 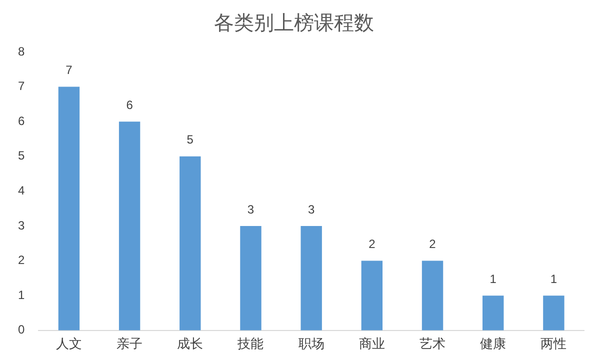 I want to click on data-label: 5, so click(x=190, y=139).